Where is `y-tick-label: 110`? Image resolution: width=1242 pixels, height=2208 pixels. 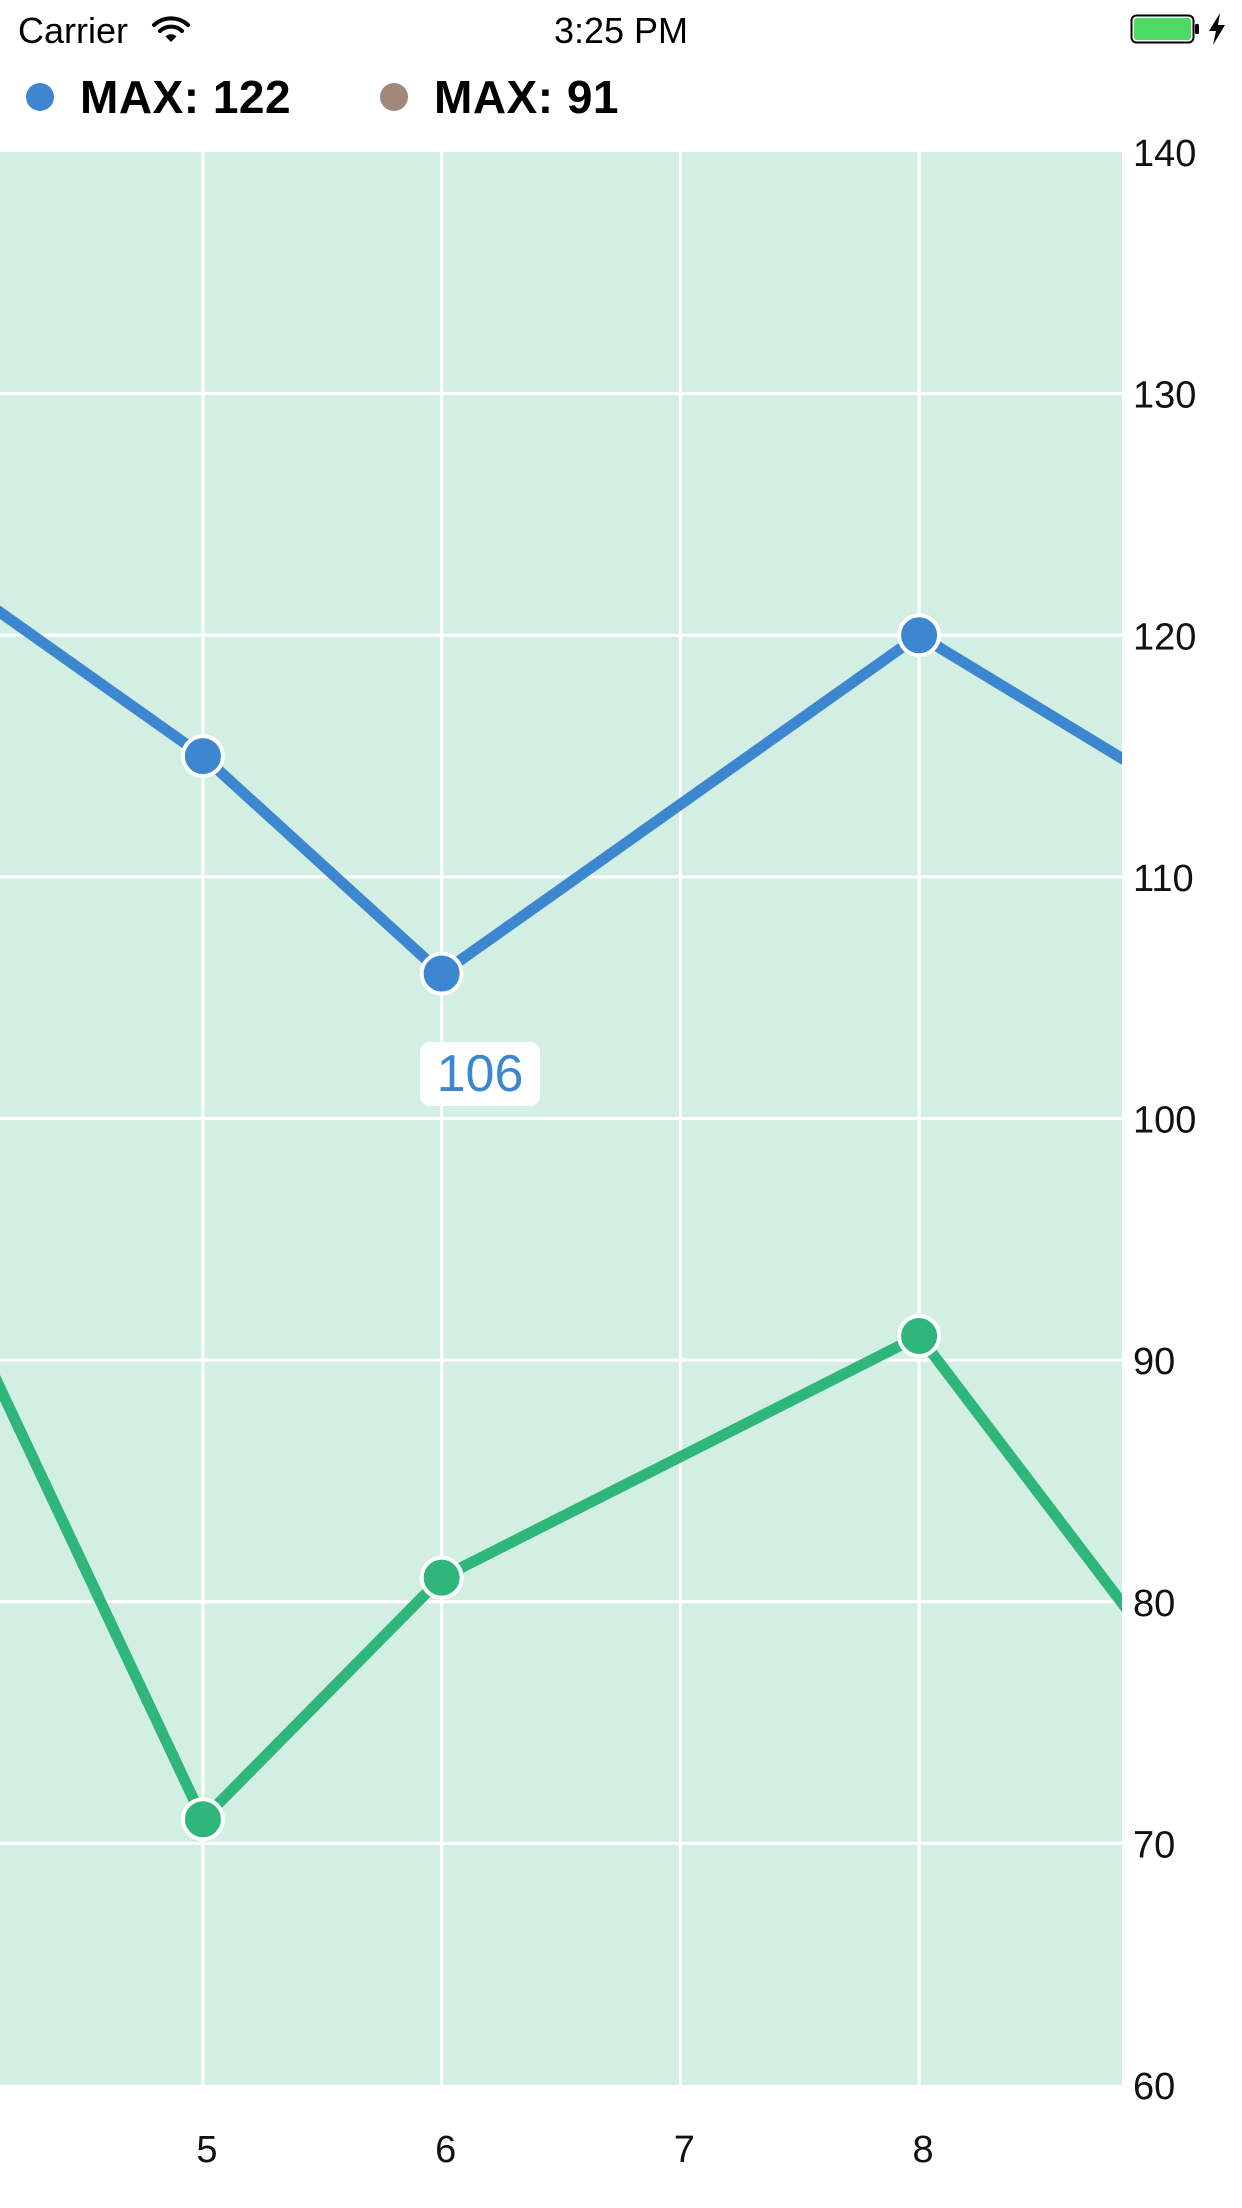 y-tick-label: 110 is located at coordinates (1163, 879).